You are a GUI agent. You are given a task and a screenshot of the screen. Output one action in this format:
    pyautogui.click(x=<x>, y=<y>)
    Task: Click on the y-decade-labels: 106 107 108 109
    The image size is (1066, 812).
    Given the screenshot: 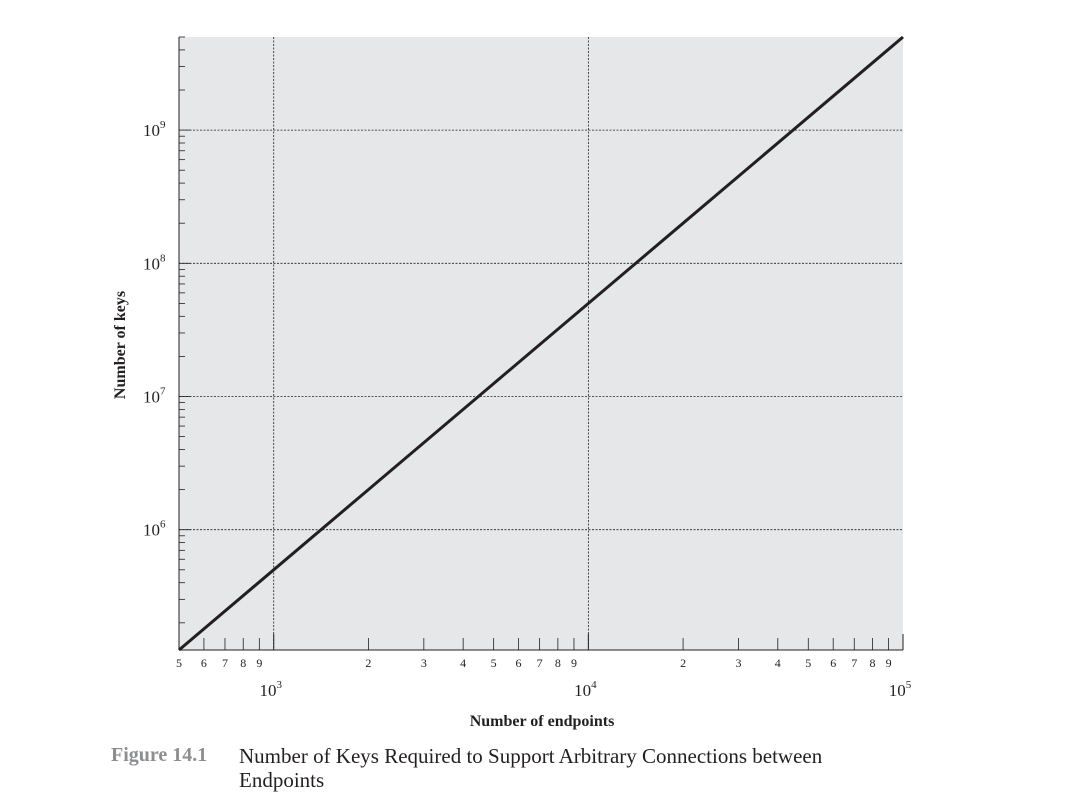 What is the action you would take?
    pyautogui.click(x=154, y=329)
    